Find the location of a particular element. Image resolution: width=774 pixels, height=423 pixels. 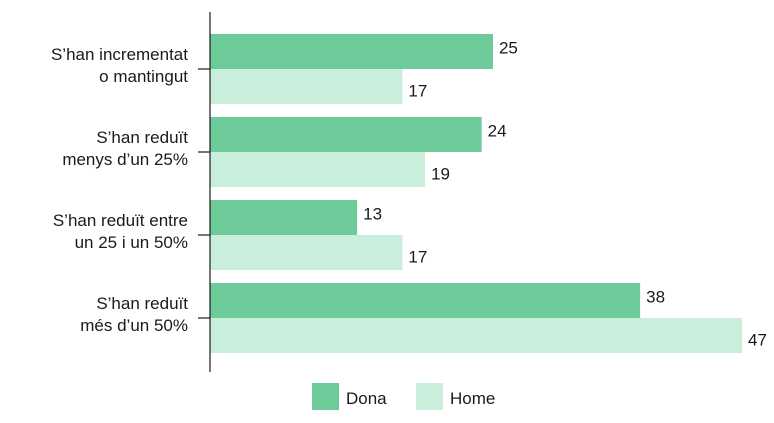

legend-swatch-dona is located at coordinates (325, 396).